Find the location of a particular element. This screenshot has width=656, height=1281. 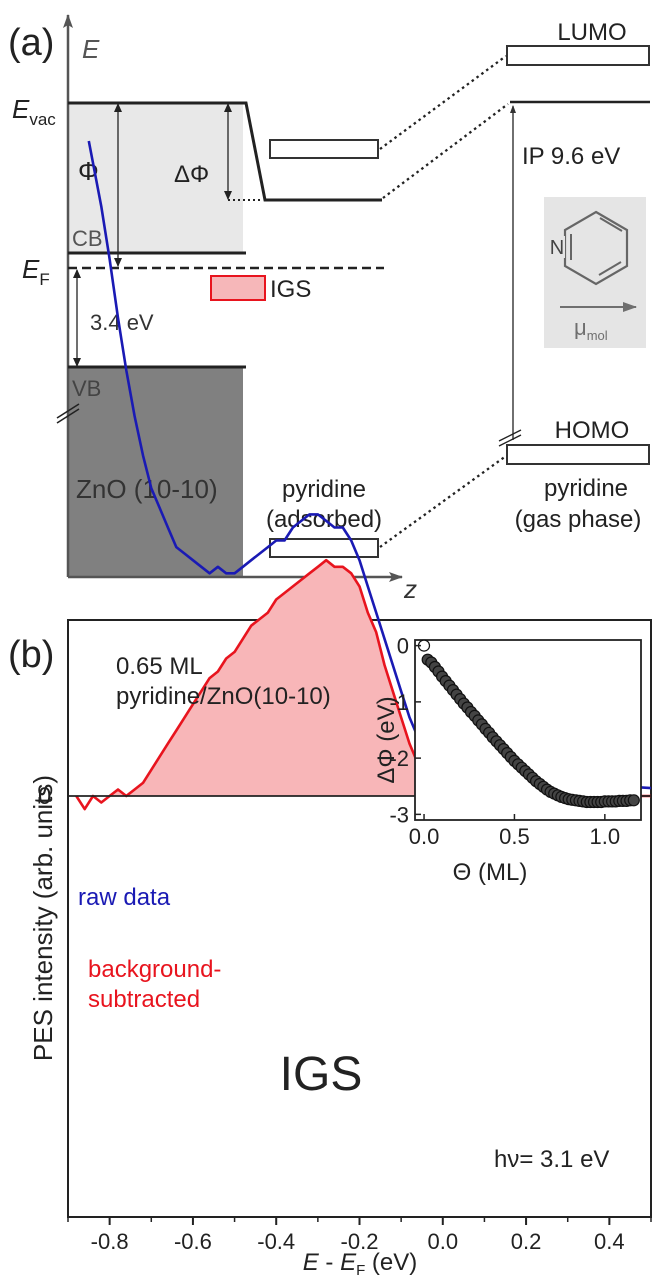

homo-correlation-line is located at coordinates (443, 501).